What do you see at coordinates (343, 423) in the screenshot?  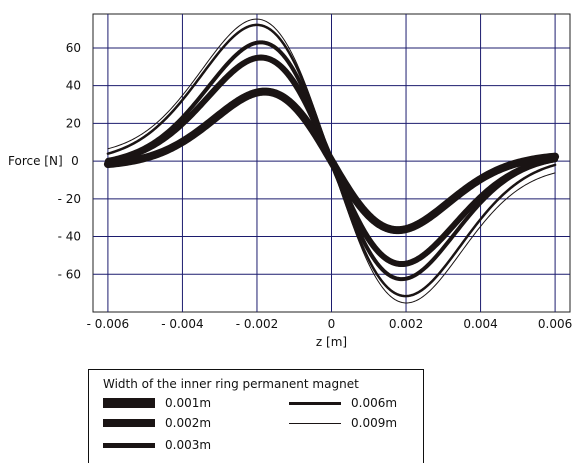 I see `legend-entry-4: 0.009m` at bounding box center [343, 423].